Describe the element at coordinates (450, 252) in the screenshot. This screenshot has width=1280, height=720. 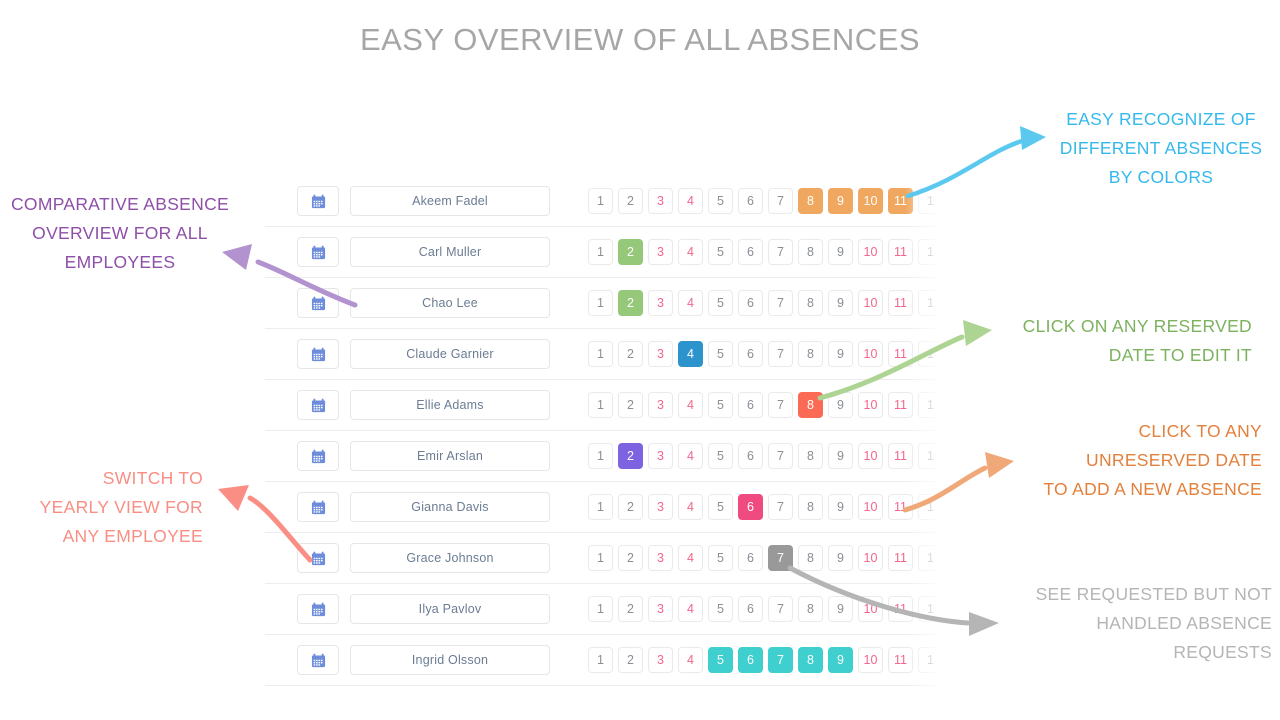
I see `employee-name-field: Carl Muller` at that location.